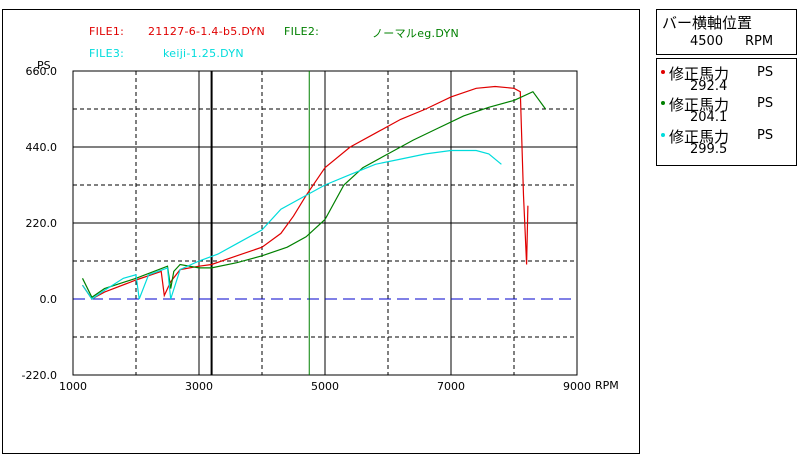 The height and width of the screenshot is (460, 800). Describe the element at coordinates (709, 149) in the screenshot. I see `legend-value: 299.5` at that location.